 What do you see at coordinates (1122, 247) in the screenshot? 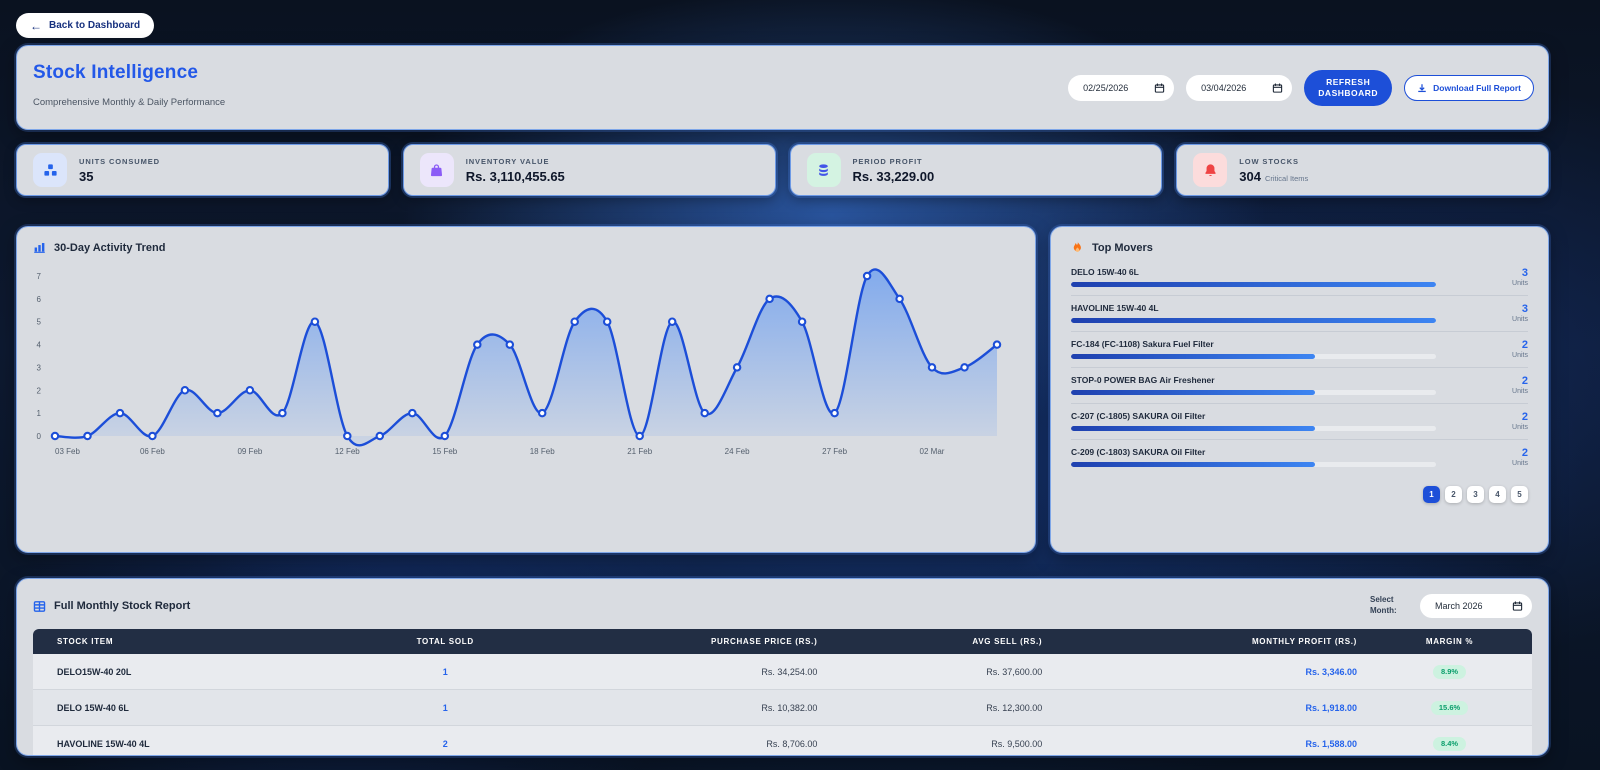
I see `top-movers-title: Top Movers` at bounding box center [1122, 247].